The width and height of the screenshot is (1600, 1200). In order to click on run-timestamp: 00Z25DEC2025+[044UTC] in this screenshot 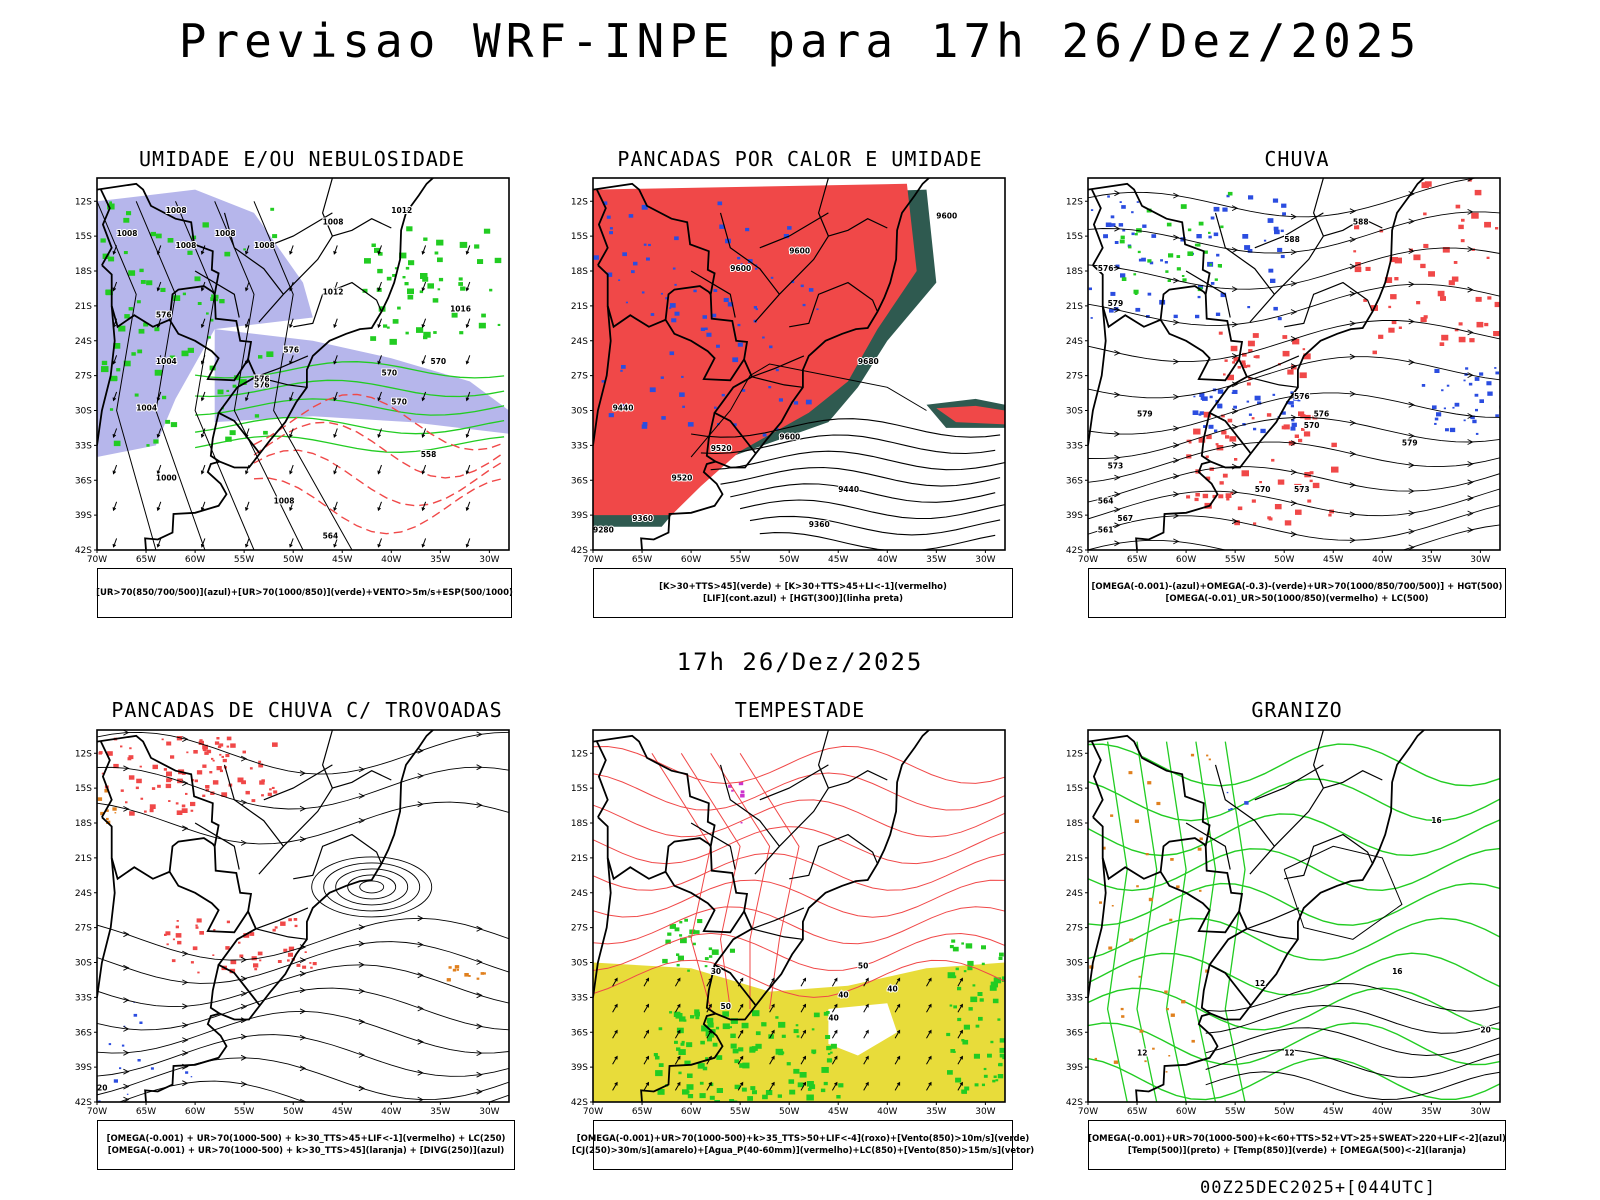, I will do `click(1318, 1188)`.